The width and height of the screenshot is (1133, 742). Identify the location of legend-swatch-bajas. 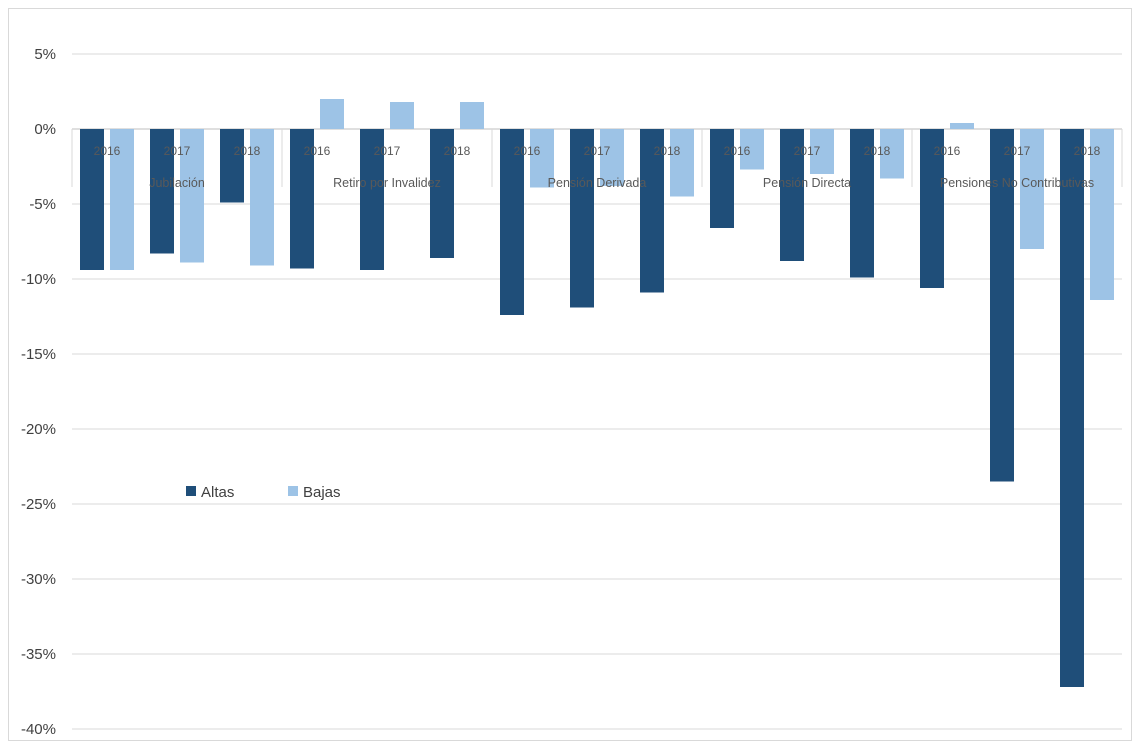
(293, 491).